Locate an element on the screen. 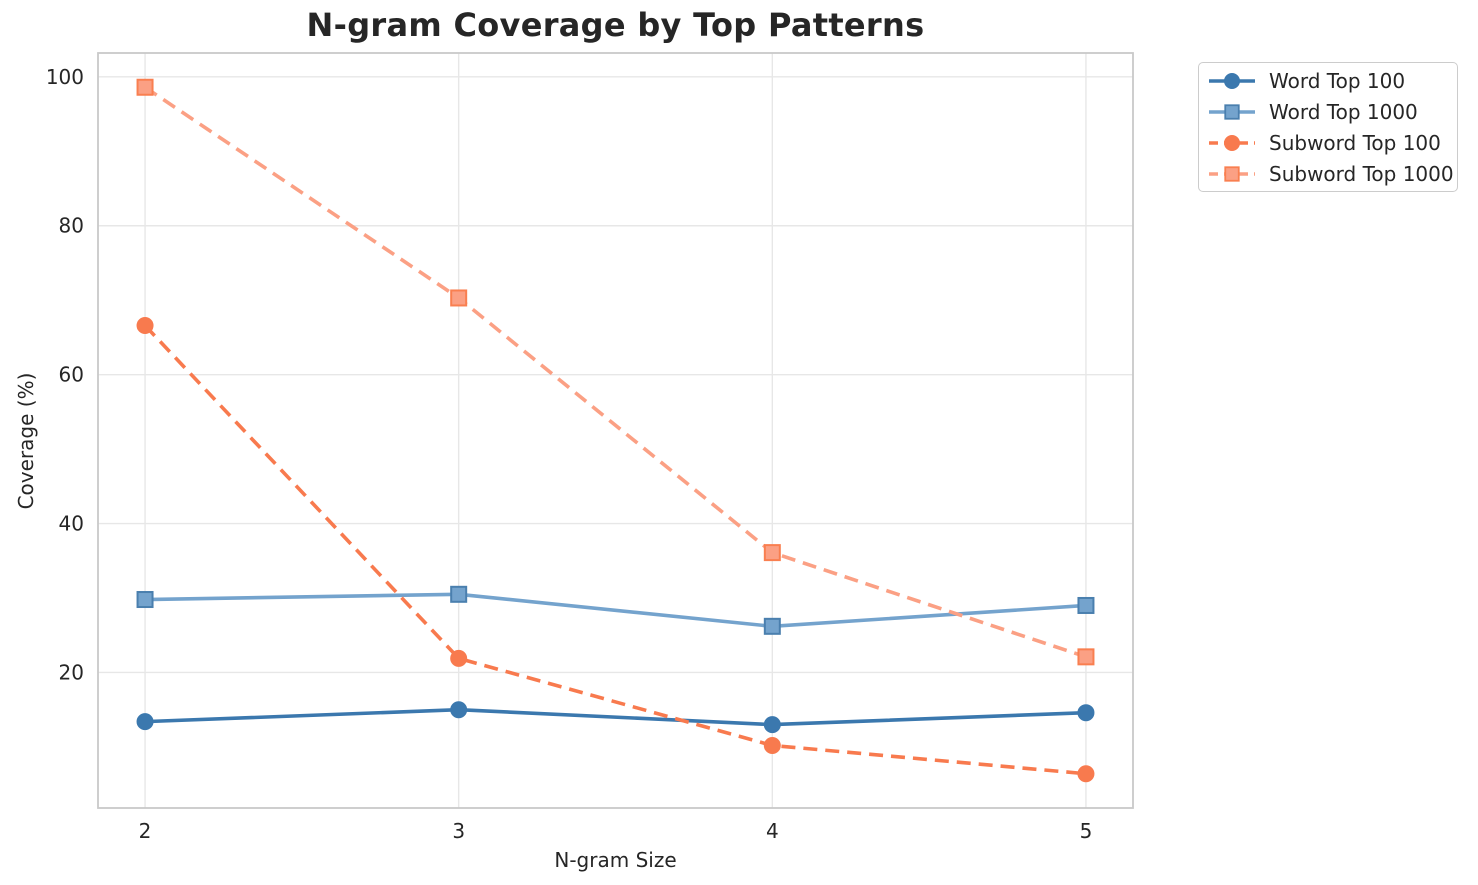 This screenshot has height=885, width=1478. y-tick-label: 20 is located at coordinates (71, 672).